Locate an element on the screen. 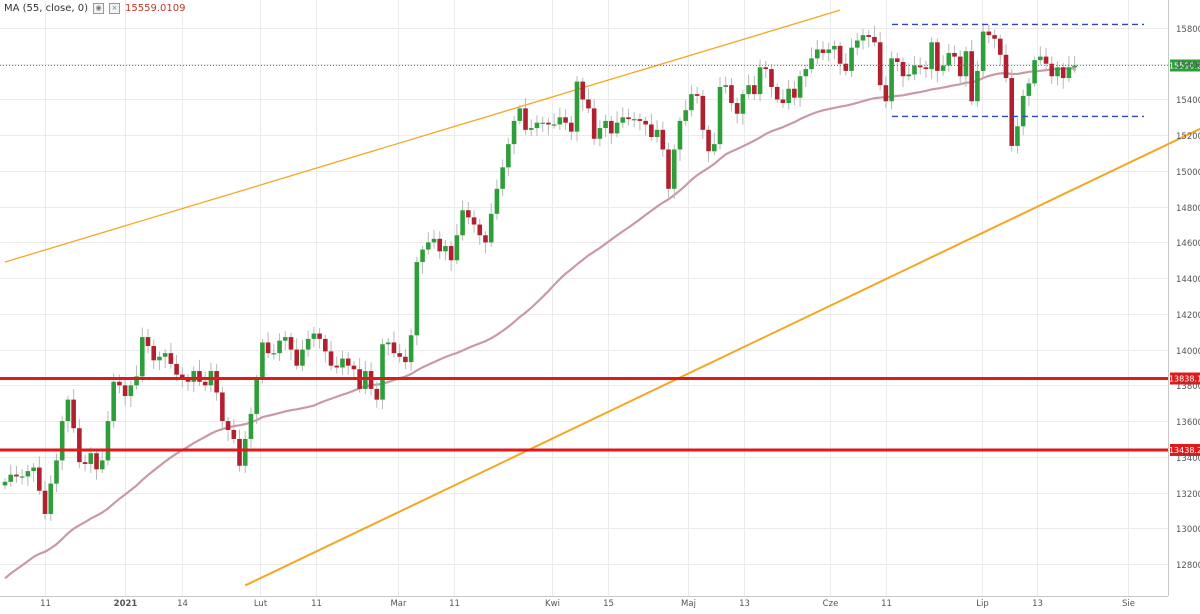  current-price-tag is located at coordinates (1185, 65).